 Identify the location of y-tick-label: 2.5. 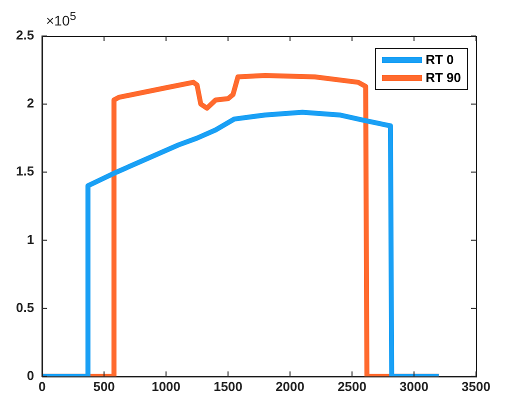
(25, 35).